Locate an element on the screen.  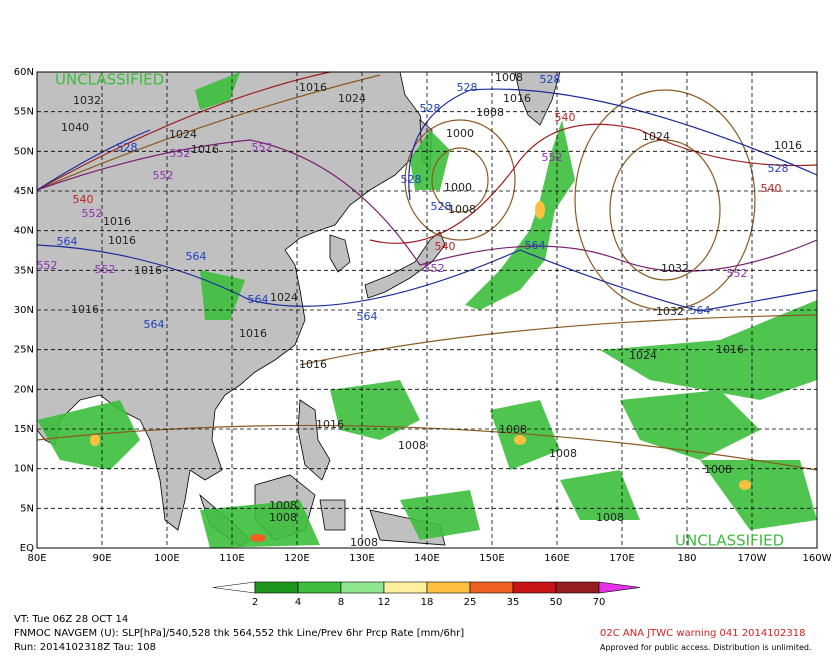
lat-label: EQ is located at coordinates (27, 548).